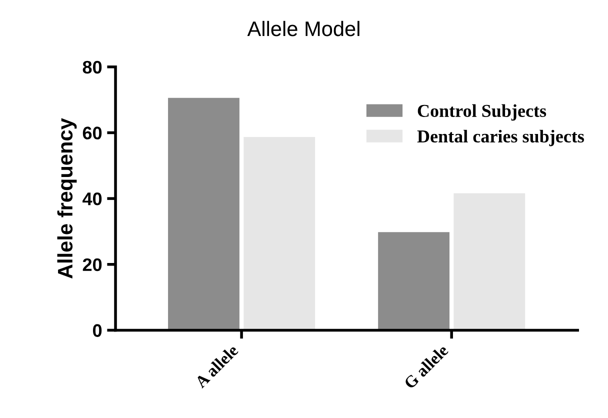 The height and width of the screenshot is (418, 608). What do you see at coordinates (97, 330) in the screenshot?
I see `y-tick-label: 0` at bounding box center [97, 330].